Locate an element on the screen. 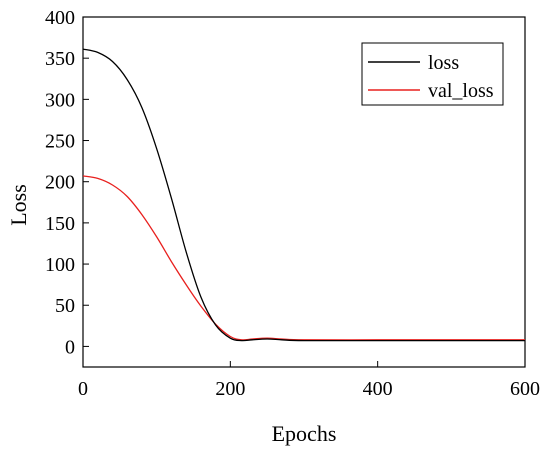 The image size is (550, 452). y-axis-ticks: 0 50 100 150 200 250 300 350 400 is located at coordinates (67, 182).